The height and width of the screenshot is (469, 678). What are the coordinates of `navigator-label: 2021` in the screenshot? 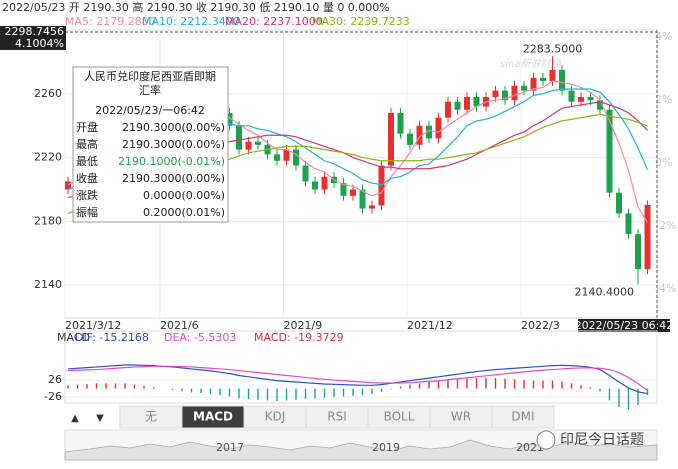 It's located at (530, 447).